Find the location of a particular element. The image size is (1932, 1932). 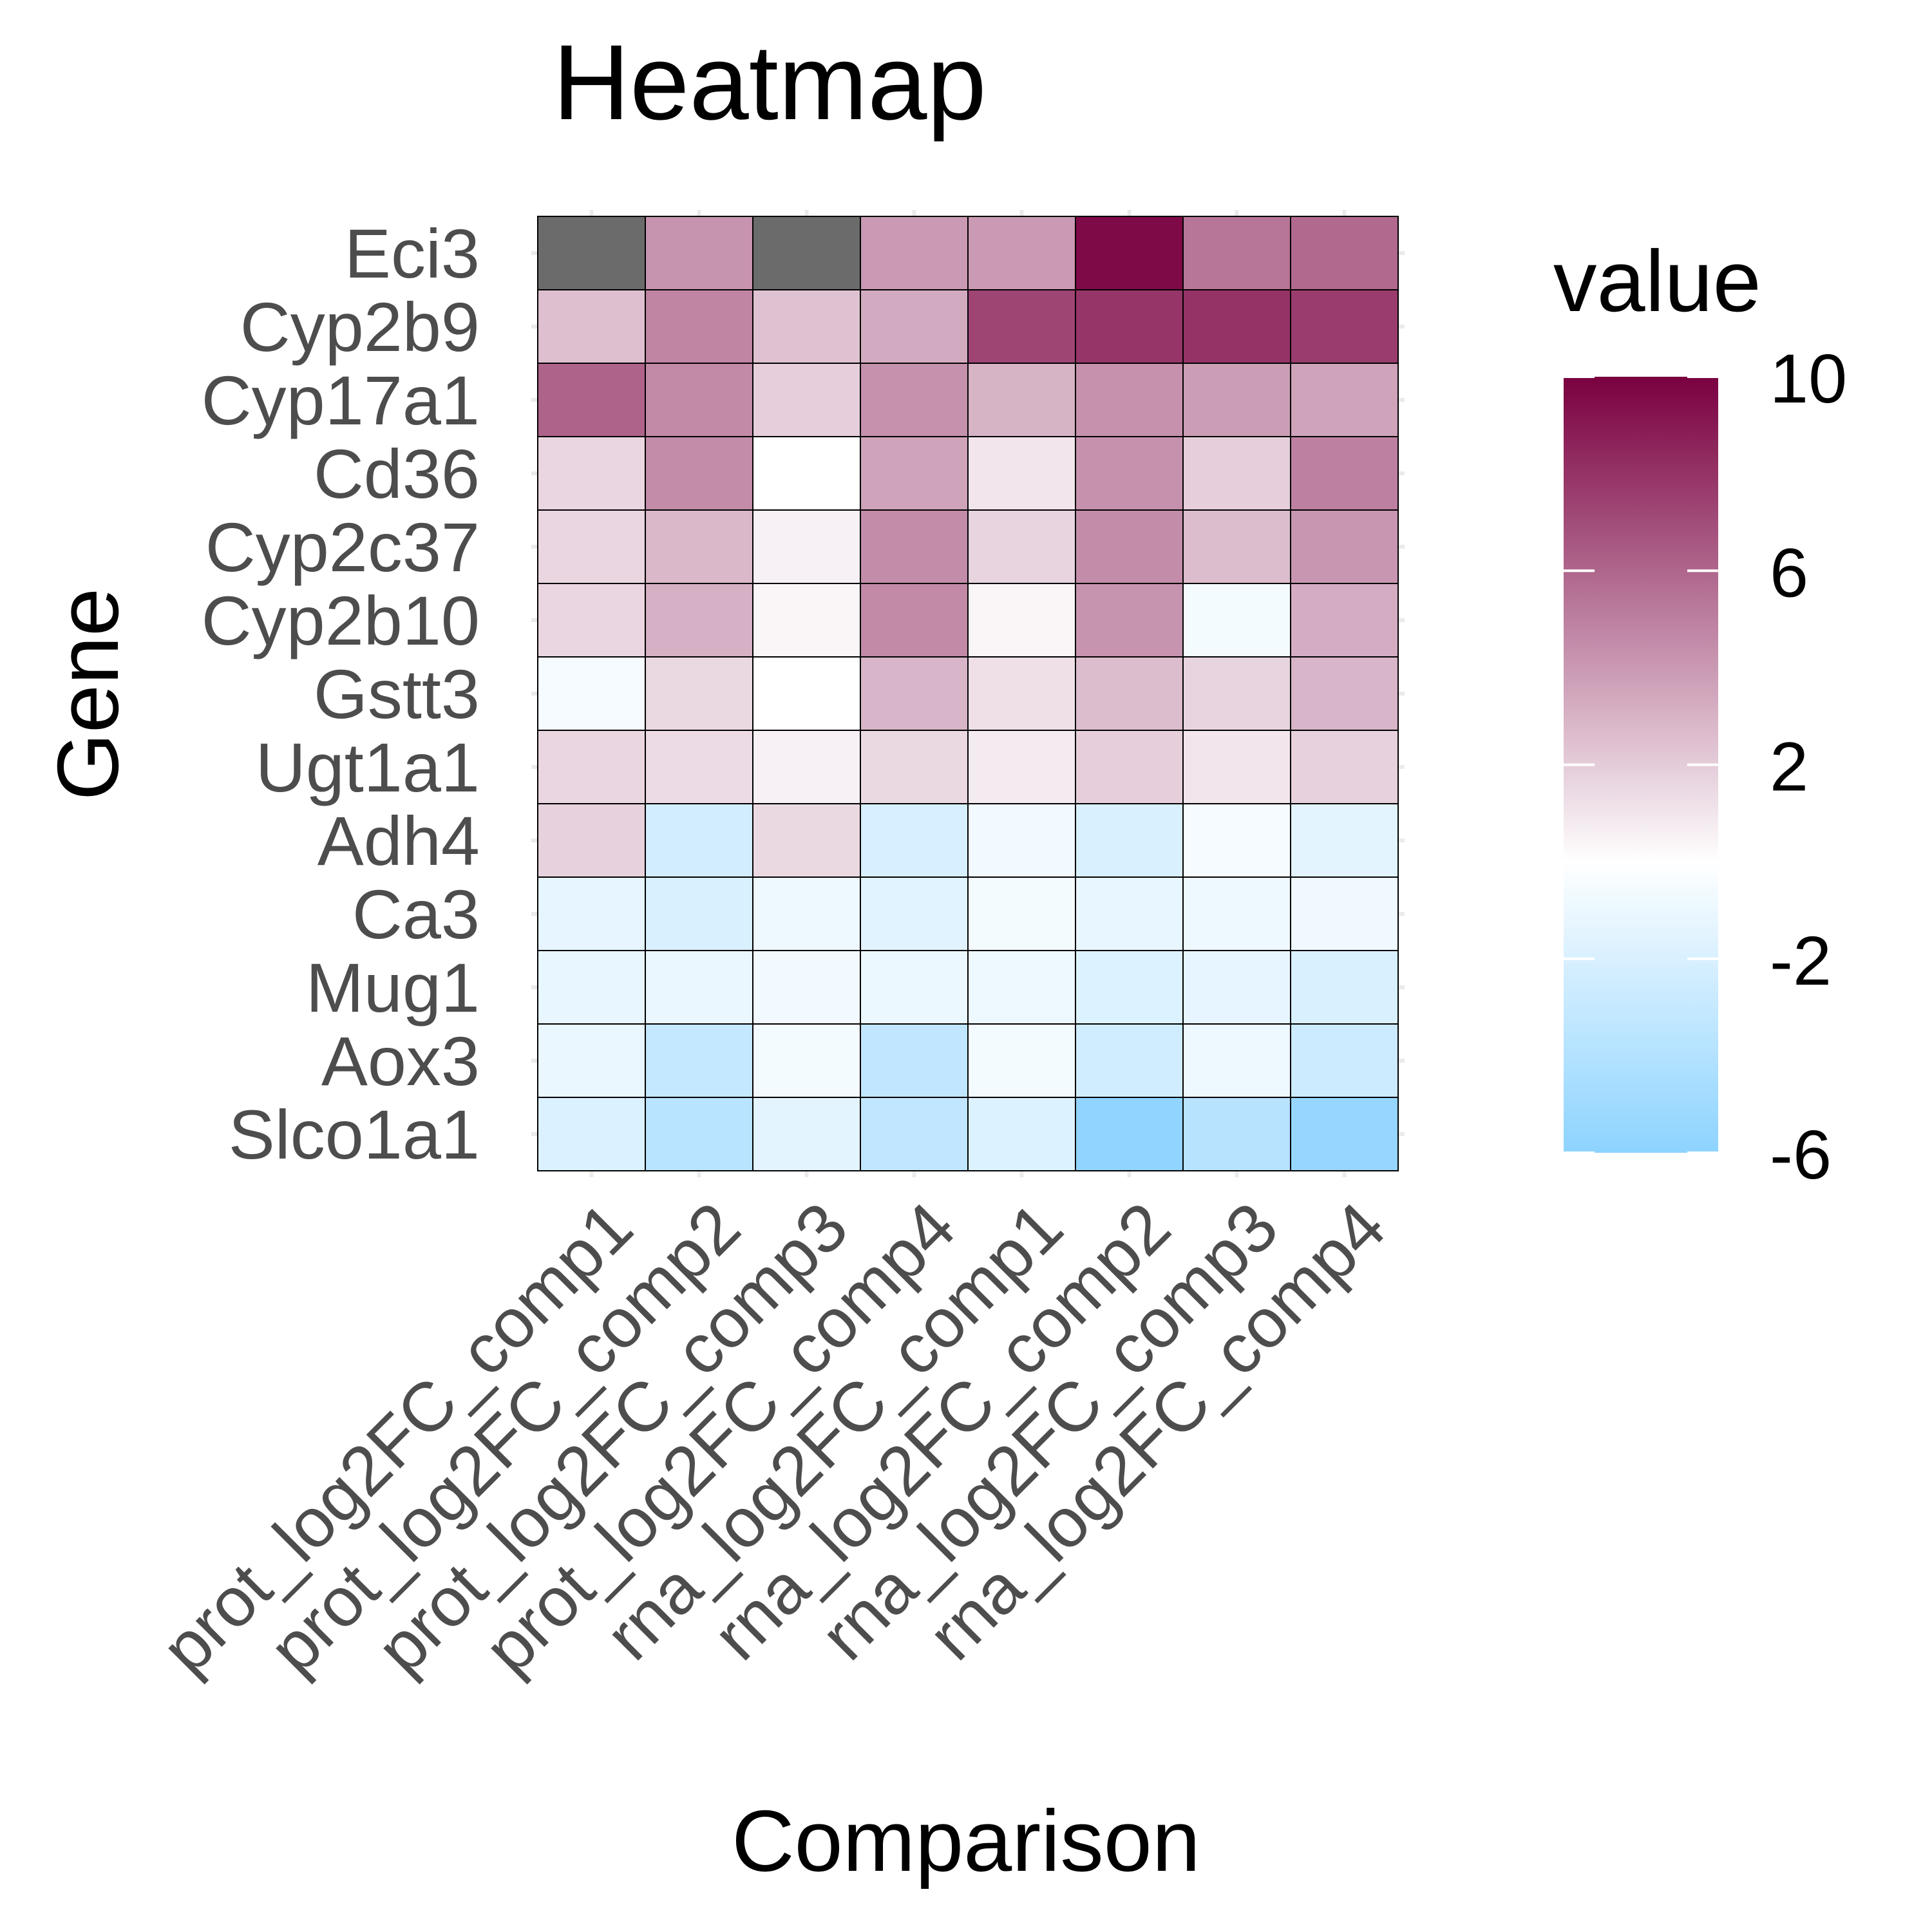

x-axis-title: Comparison is located at coordinates (966, 1841).